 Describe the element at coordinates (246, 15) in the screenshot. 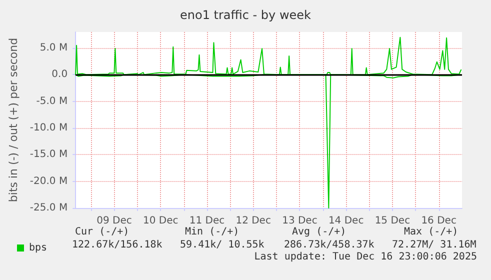

I see `chart-title: eno1 traffic - by week` at that location.